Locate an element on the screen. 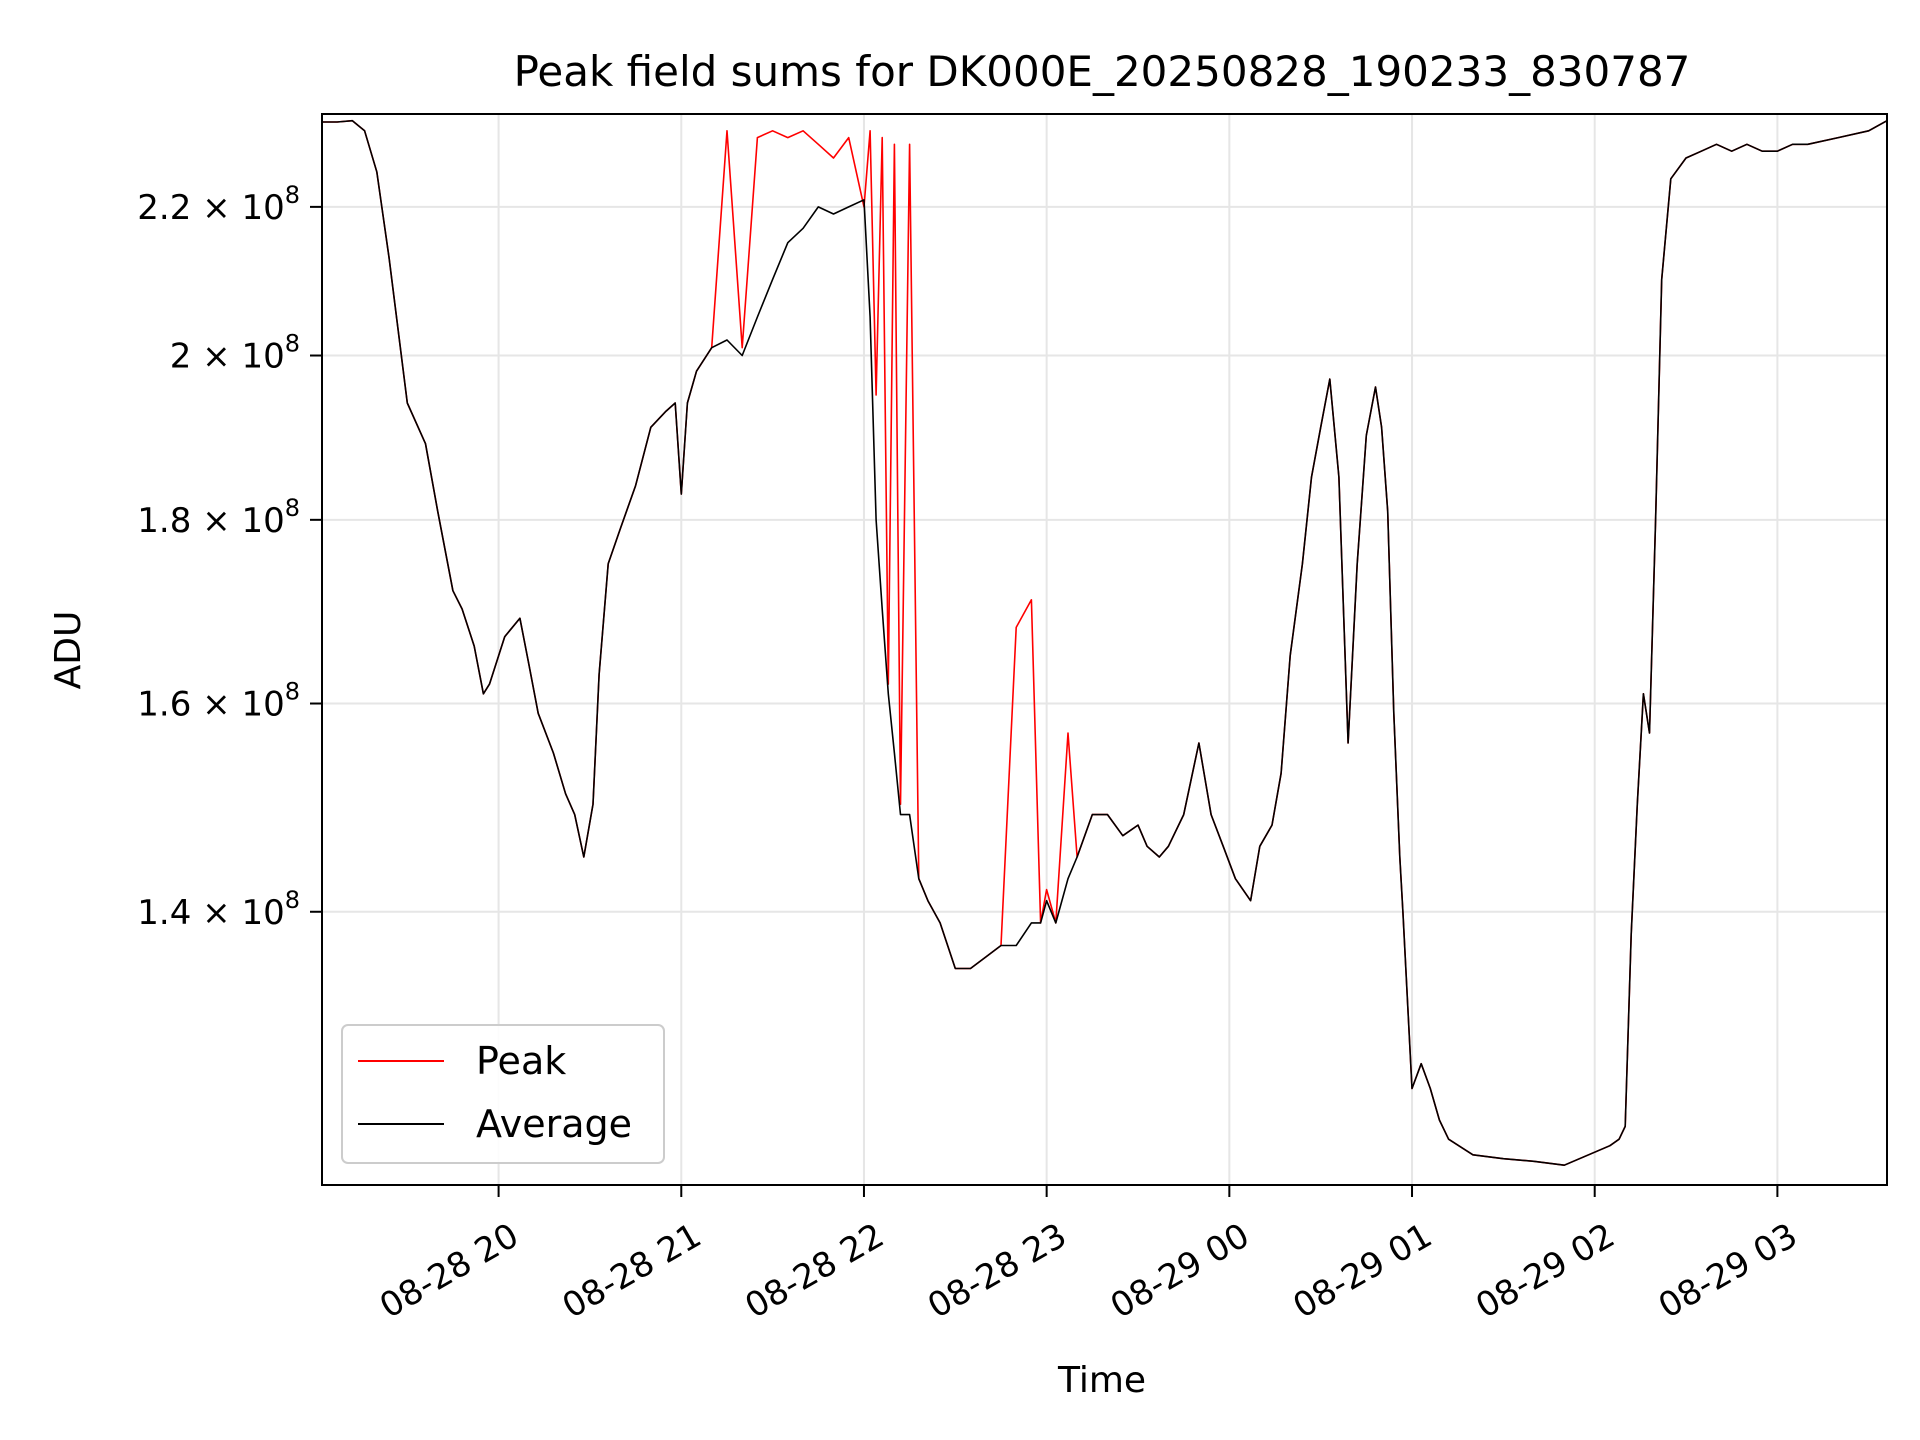  x-tick-label: 08-29 00 is located at coordinates (1180, 1271).